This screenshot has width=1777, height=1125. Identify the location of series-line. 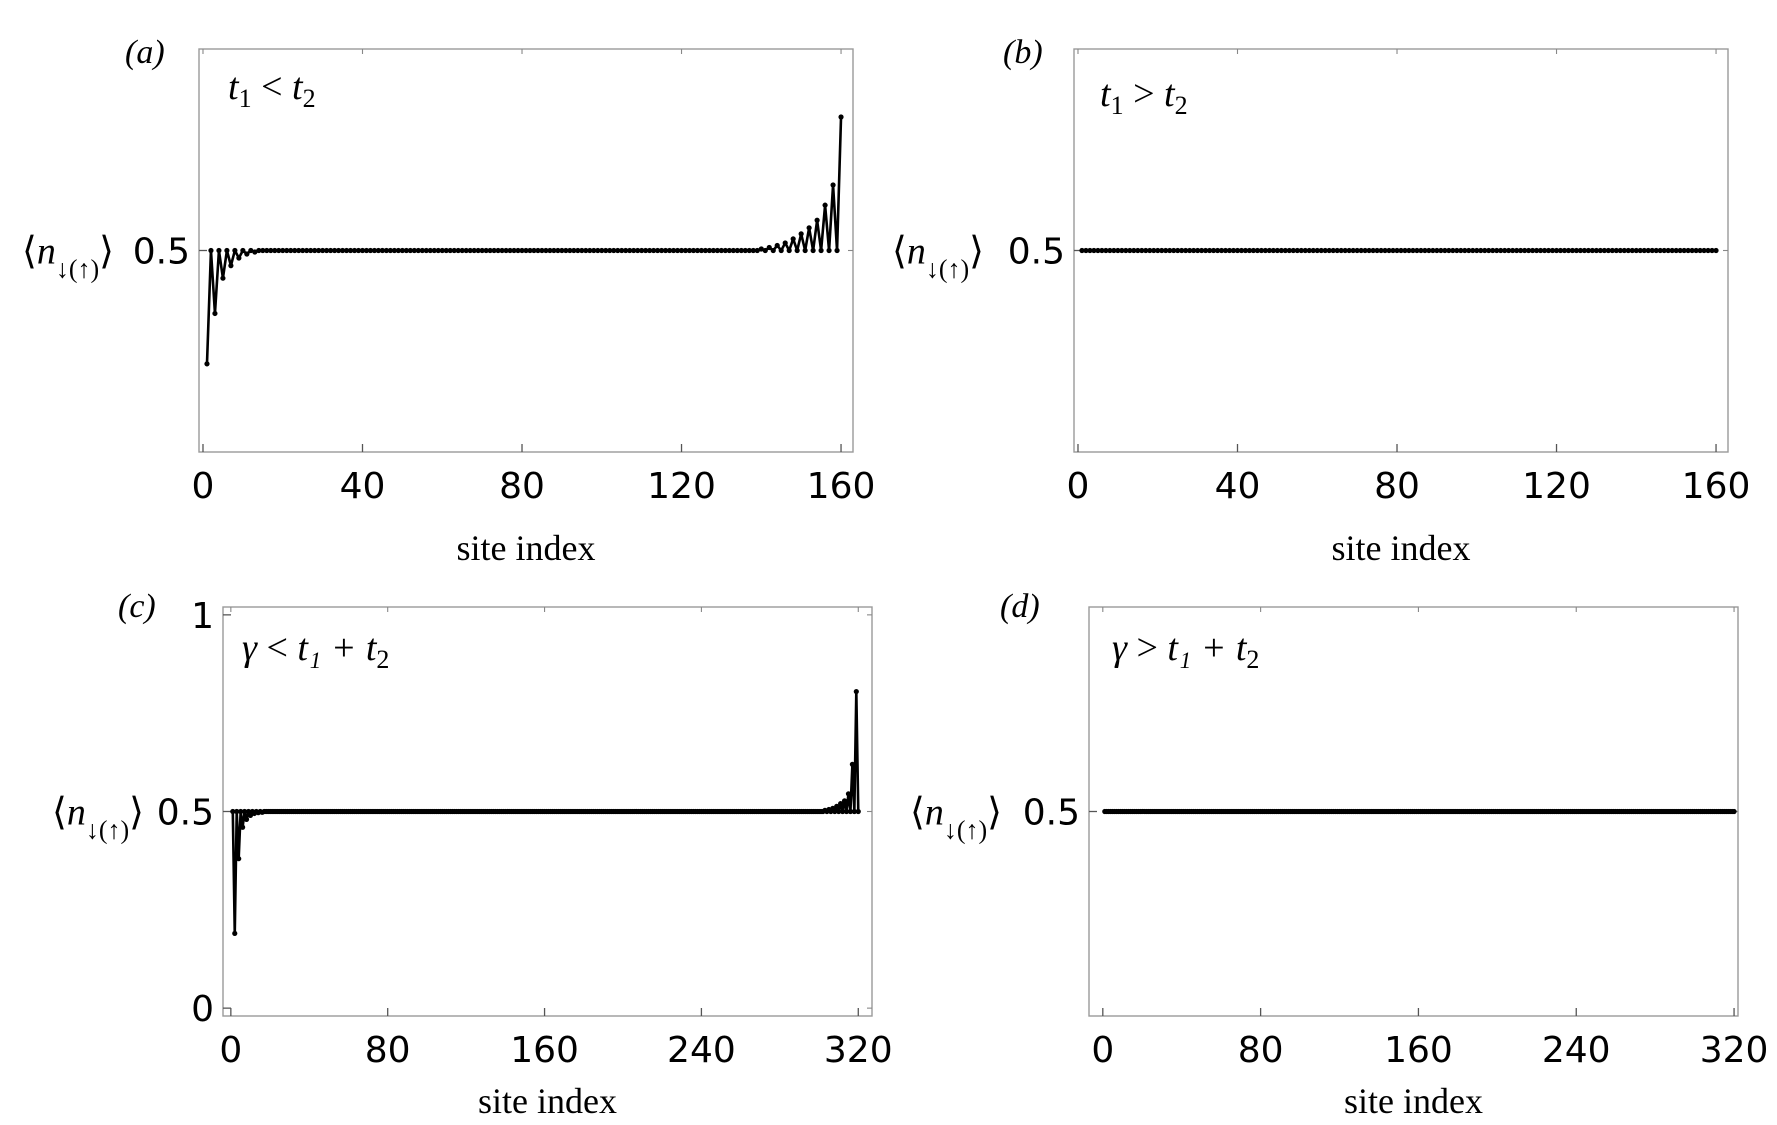
(524, 240).